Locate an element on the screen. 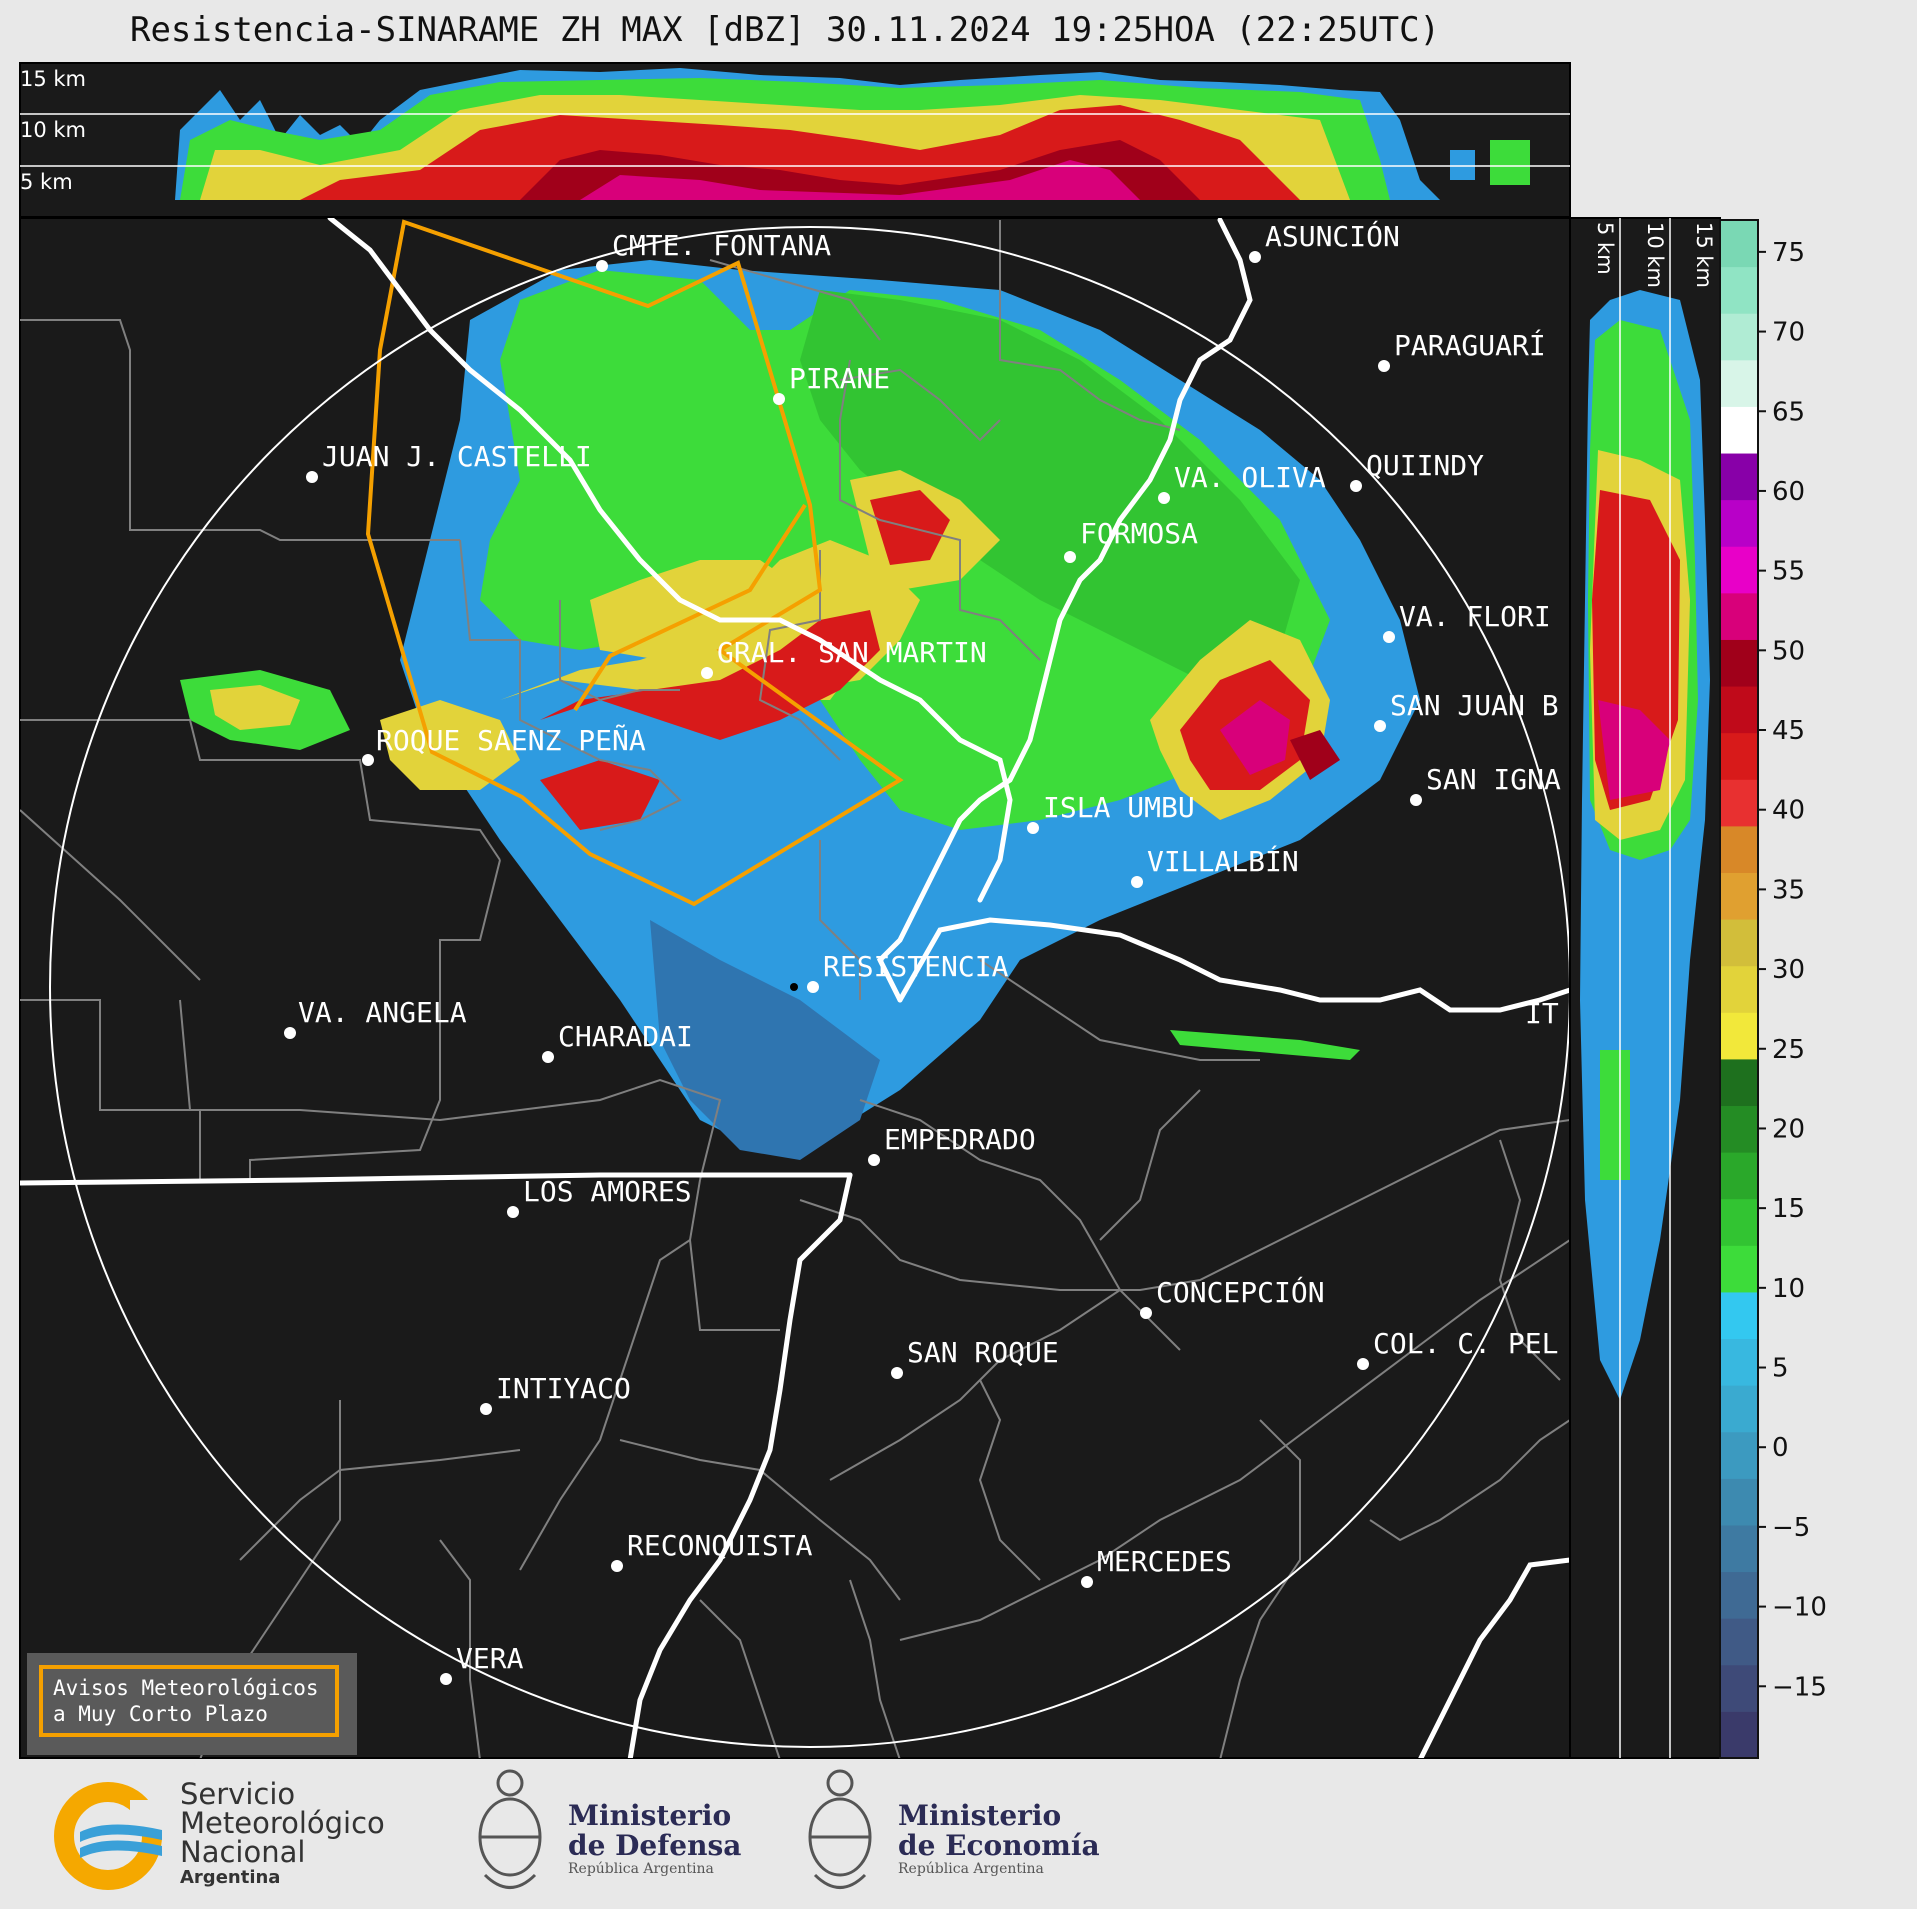 This screenshot has height=1909, width=1917. right-label-10km: 10 km is located at coordinates (1655, 255).